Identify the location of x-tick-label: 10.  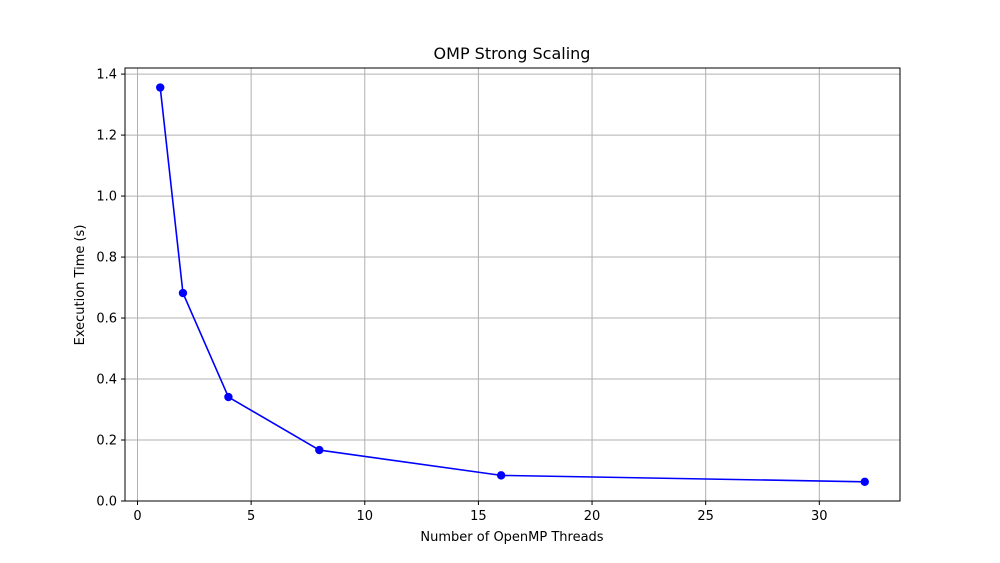
(364, 516).